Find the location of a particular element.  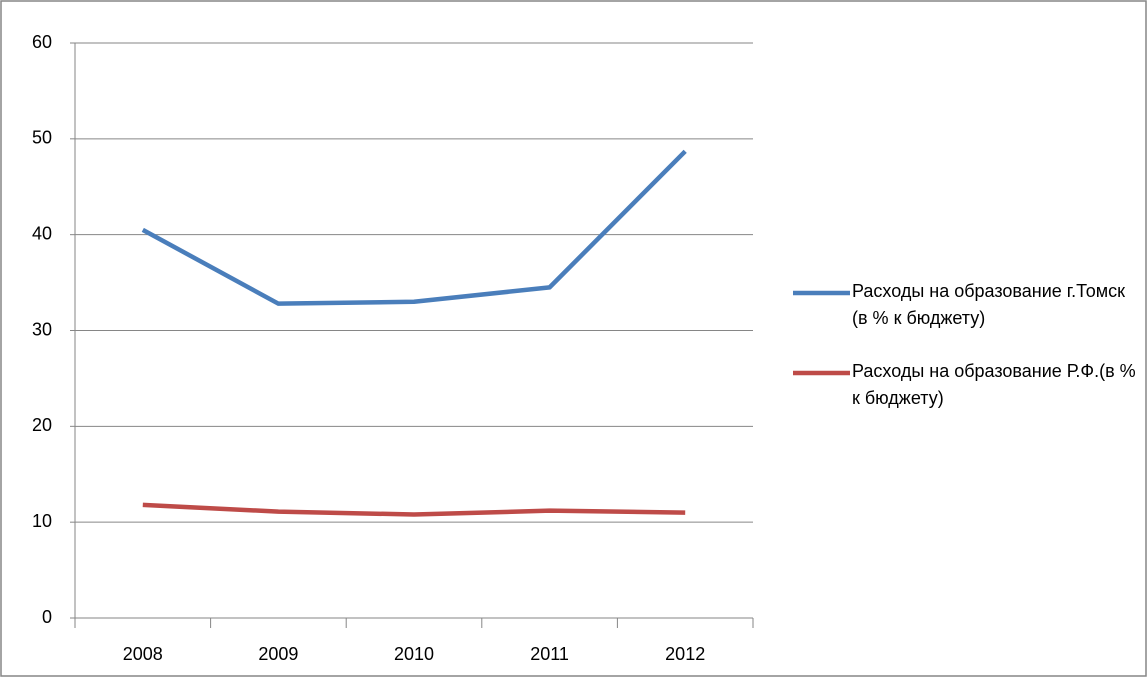

x-tick-label: 2012 is located at coordinates (685, 654).